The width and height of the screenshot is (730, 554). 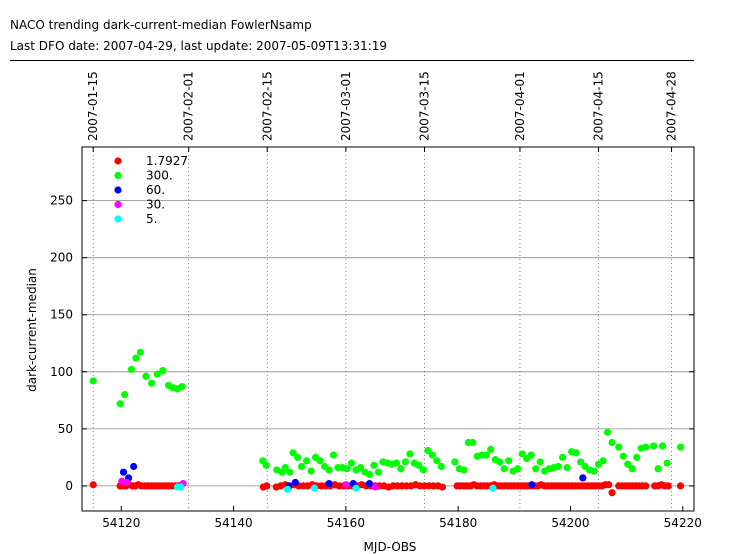 I want to click on x-tick-label: 54140, so click(x=234, y=523).